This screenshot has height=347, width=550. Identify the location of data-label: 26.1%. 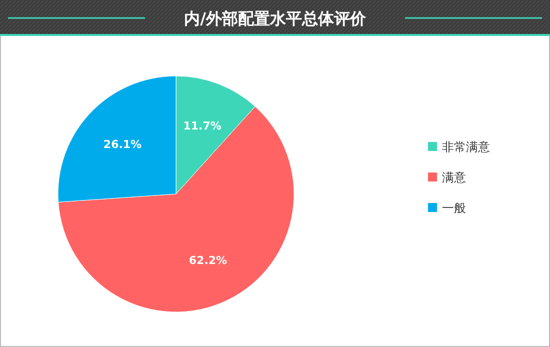
(122, 145).